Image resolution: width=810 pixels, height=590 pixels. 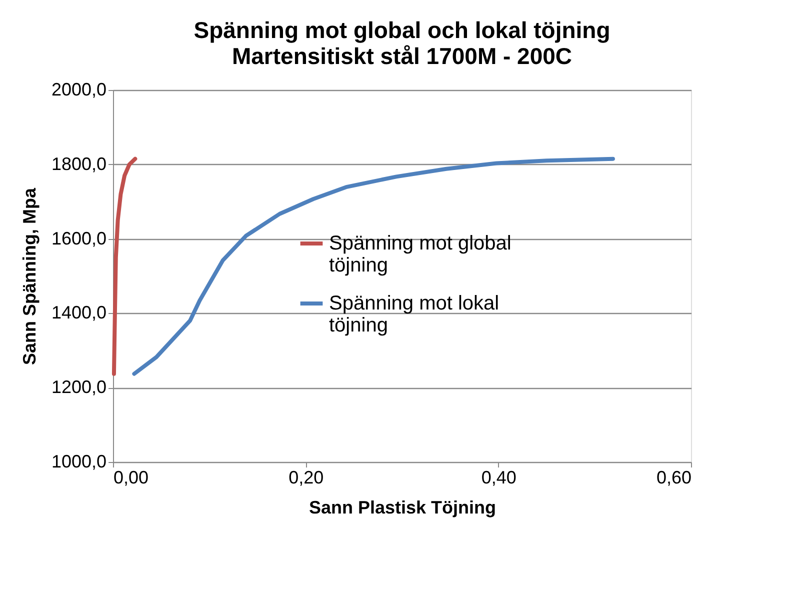 What do you see at coordinates (78, 462) in the screenshot?
I see `y-tick-label: 1000,0` at bounding box center [78, 462].